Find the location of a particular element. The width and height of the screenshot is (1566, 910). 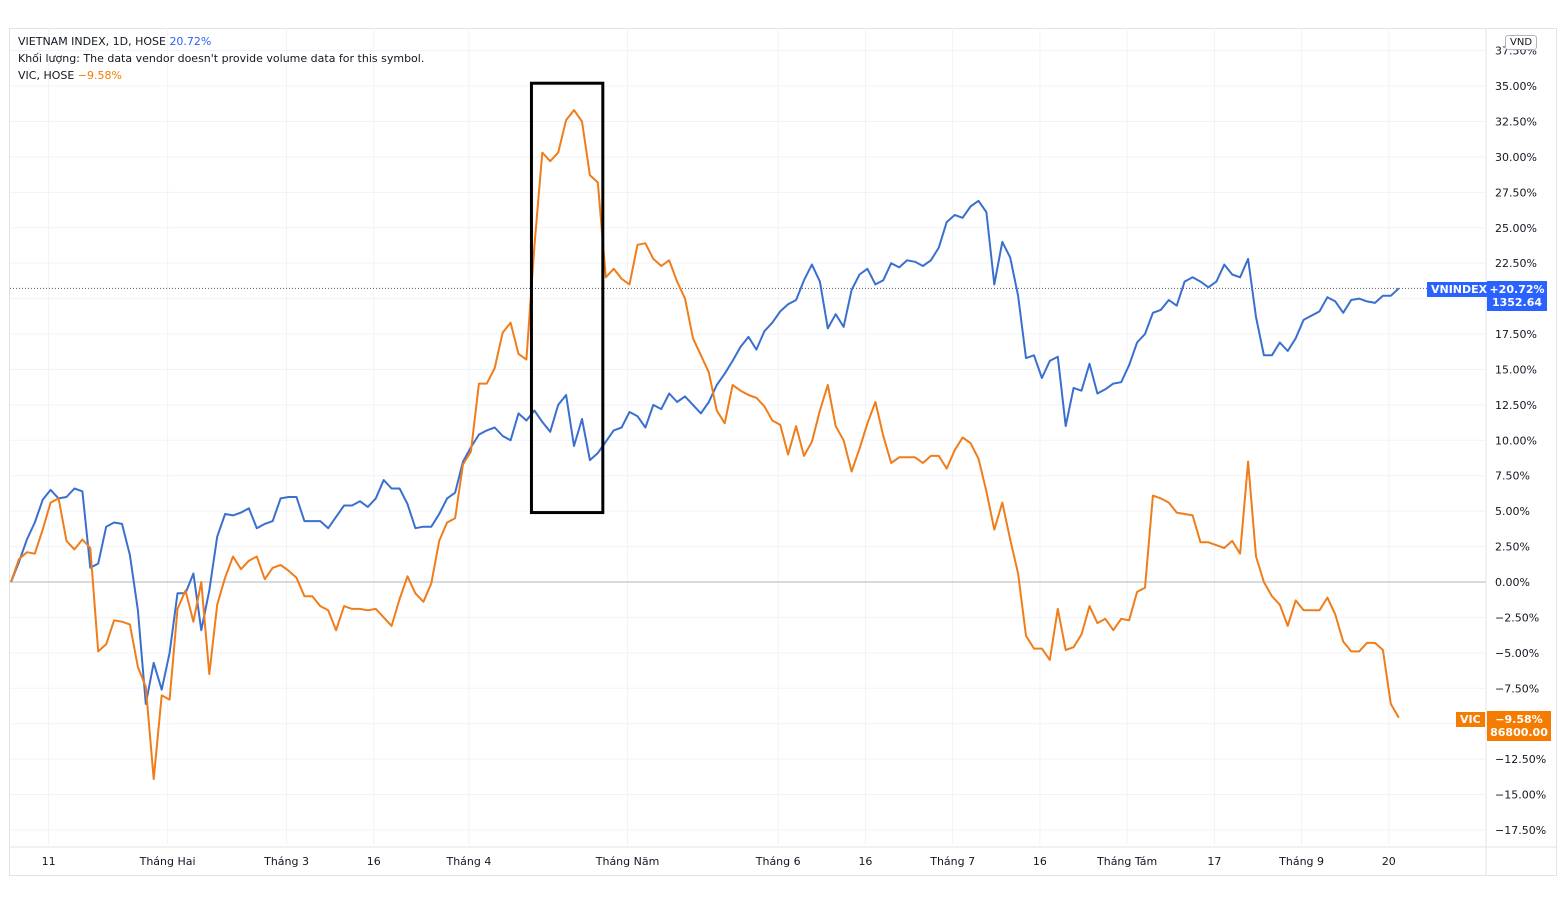

vnindex-price-value: 1352.64 is located at coordinates (1517, 302).